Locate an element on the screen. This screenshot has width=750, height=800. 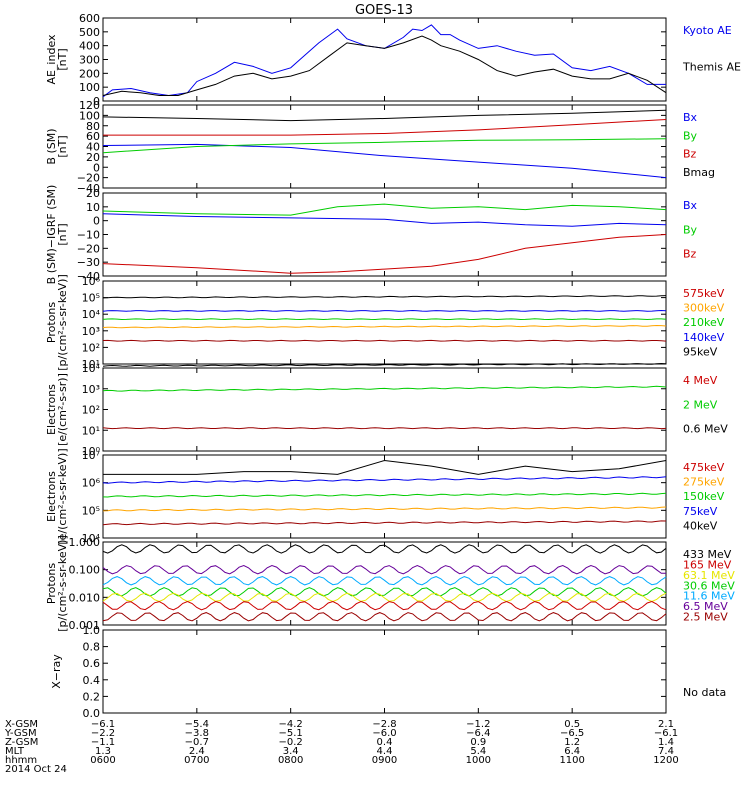
ephemeris-label: X-GSM is located at coordinates (21, 724).